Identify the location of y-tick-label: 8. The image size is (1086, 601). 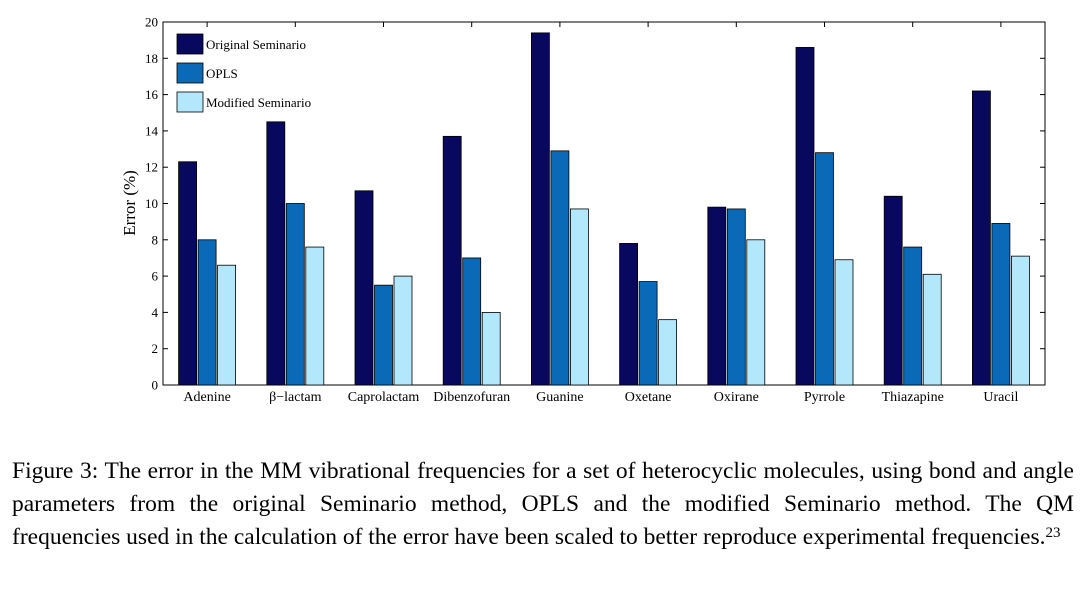
(155, 239).